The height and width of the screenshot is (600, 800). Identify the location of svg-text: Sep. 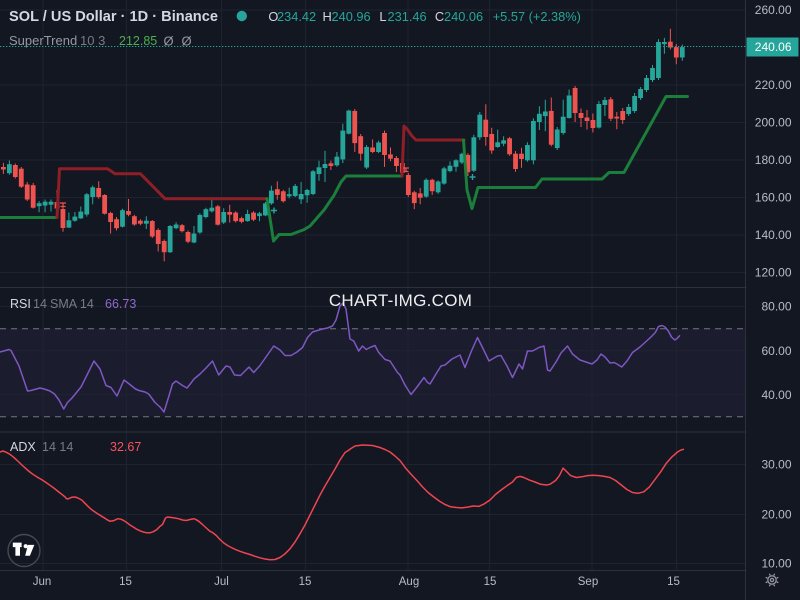
(588, 582).